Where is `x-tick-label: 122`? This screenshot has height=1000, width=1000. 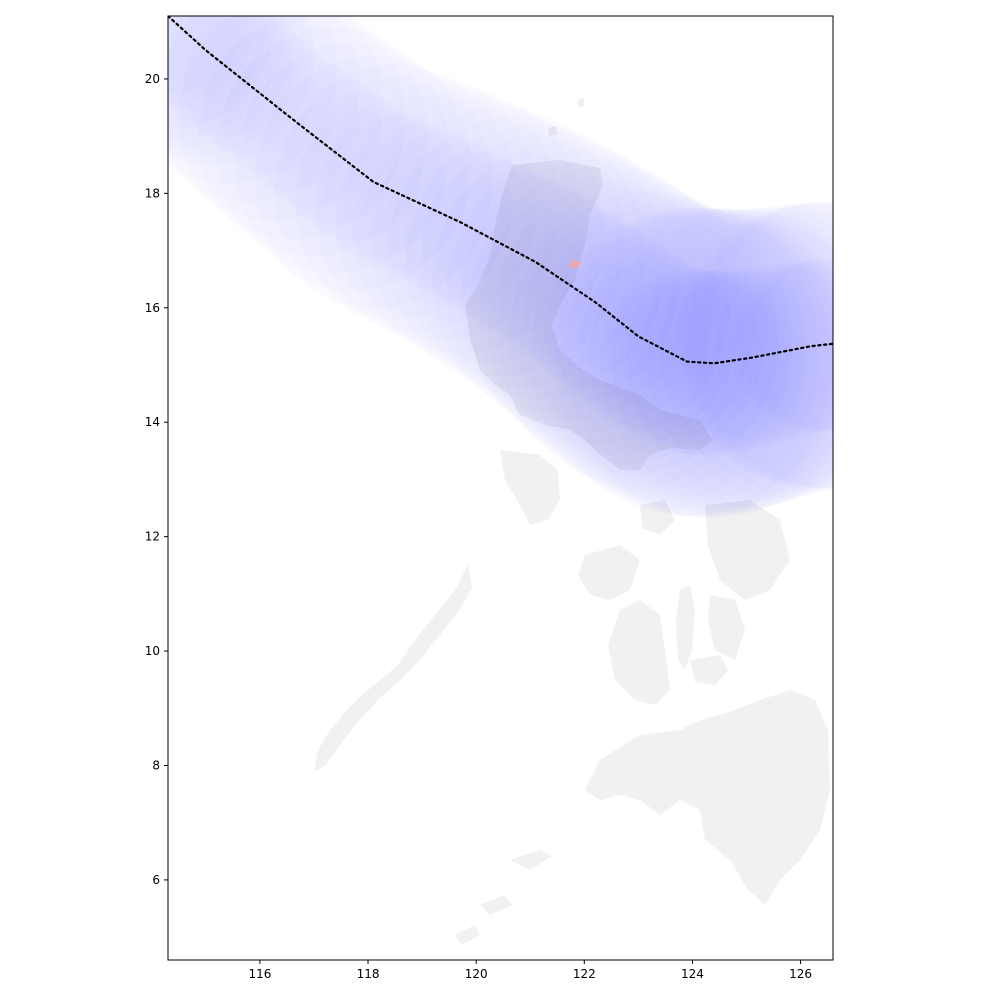
x-tick-label: 122 is located at coordinates (584, 974).